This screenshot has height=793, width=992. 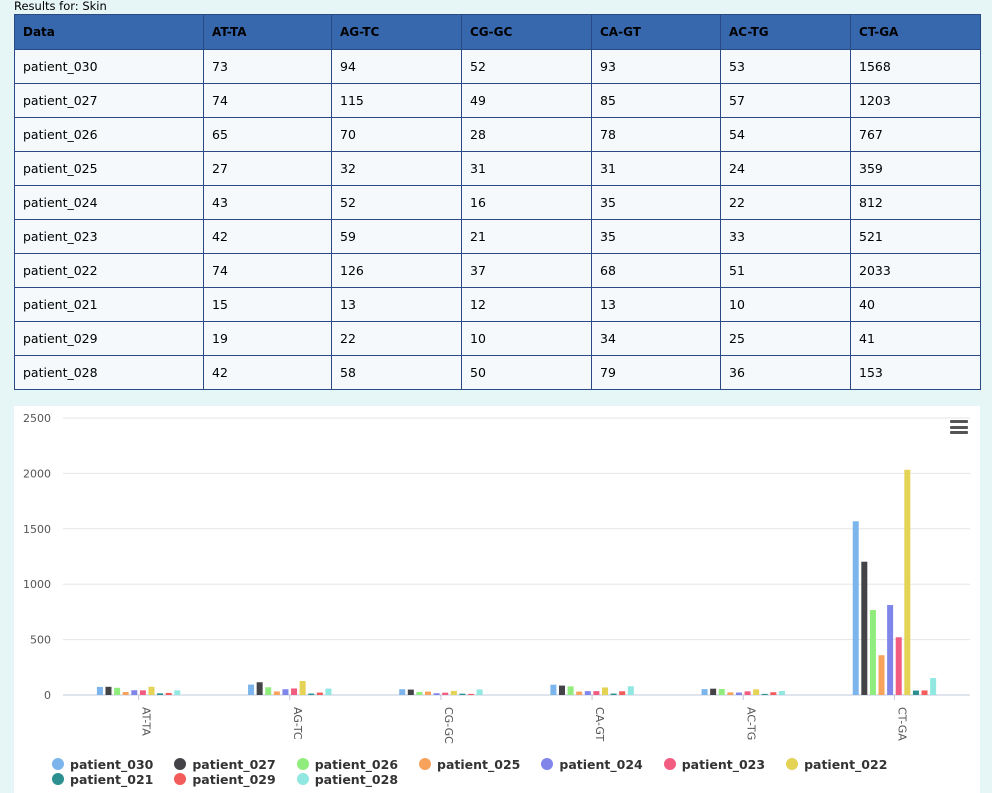 What do you see at coordinates (396, 236) in the screenshot?
I see `table-cell: 59` at bounding box center [396, 236].